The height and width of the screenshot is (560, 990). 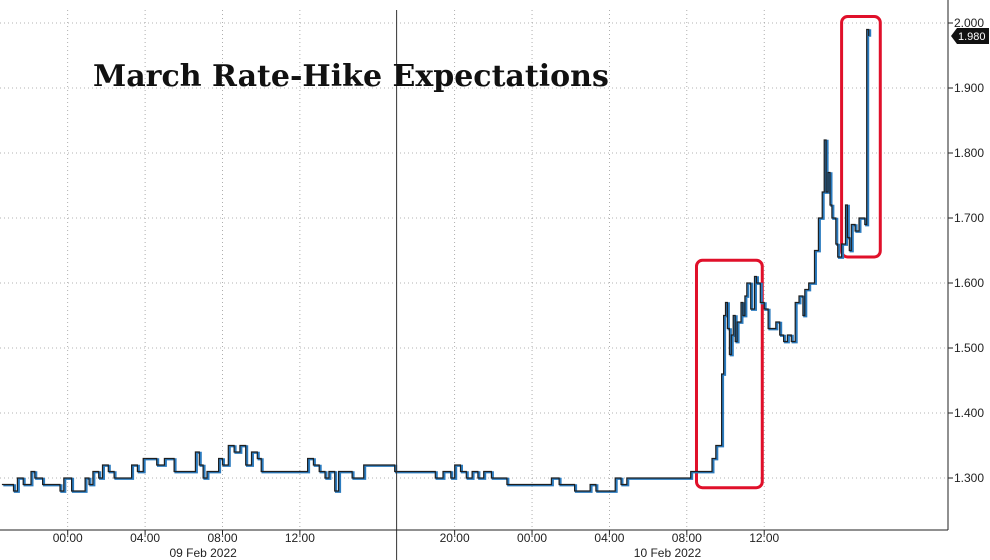 What do you see at coordinates (668, 553) in the screenshot?
I see `date-label: 10 Feb 2022` at bounding box center [668, 553].